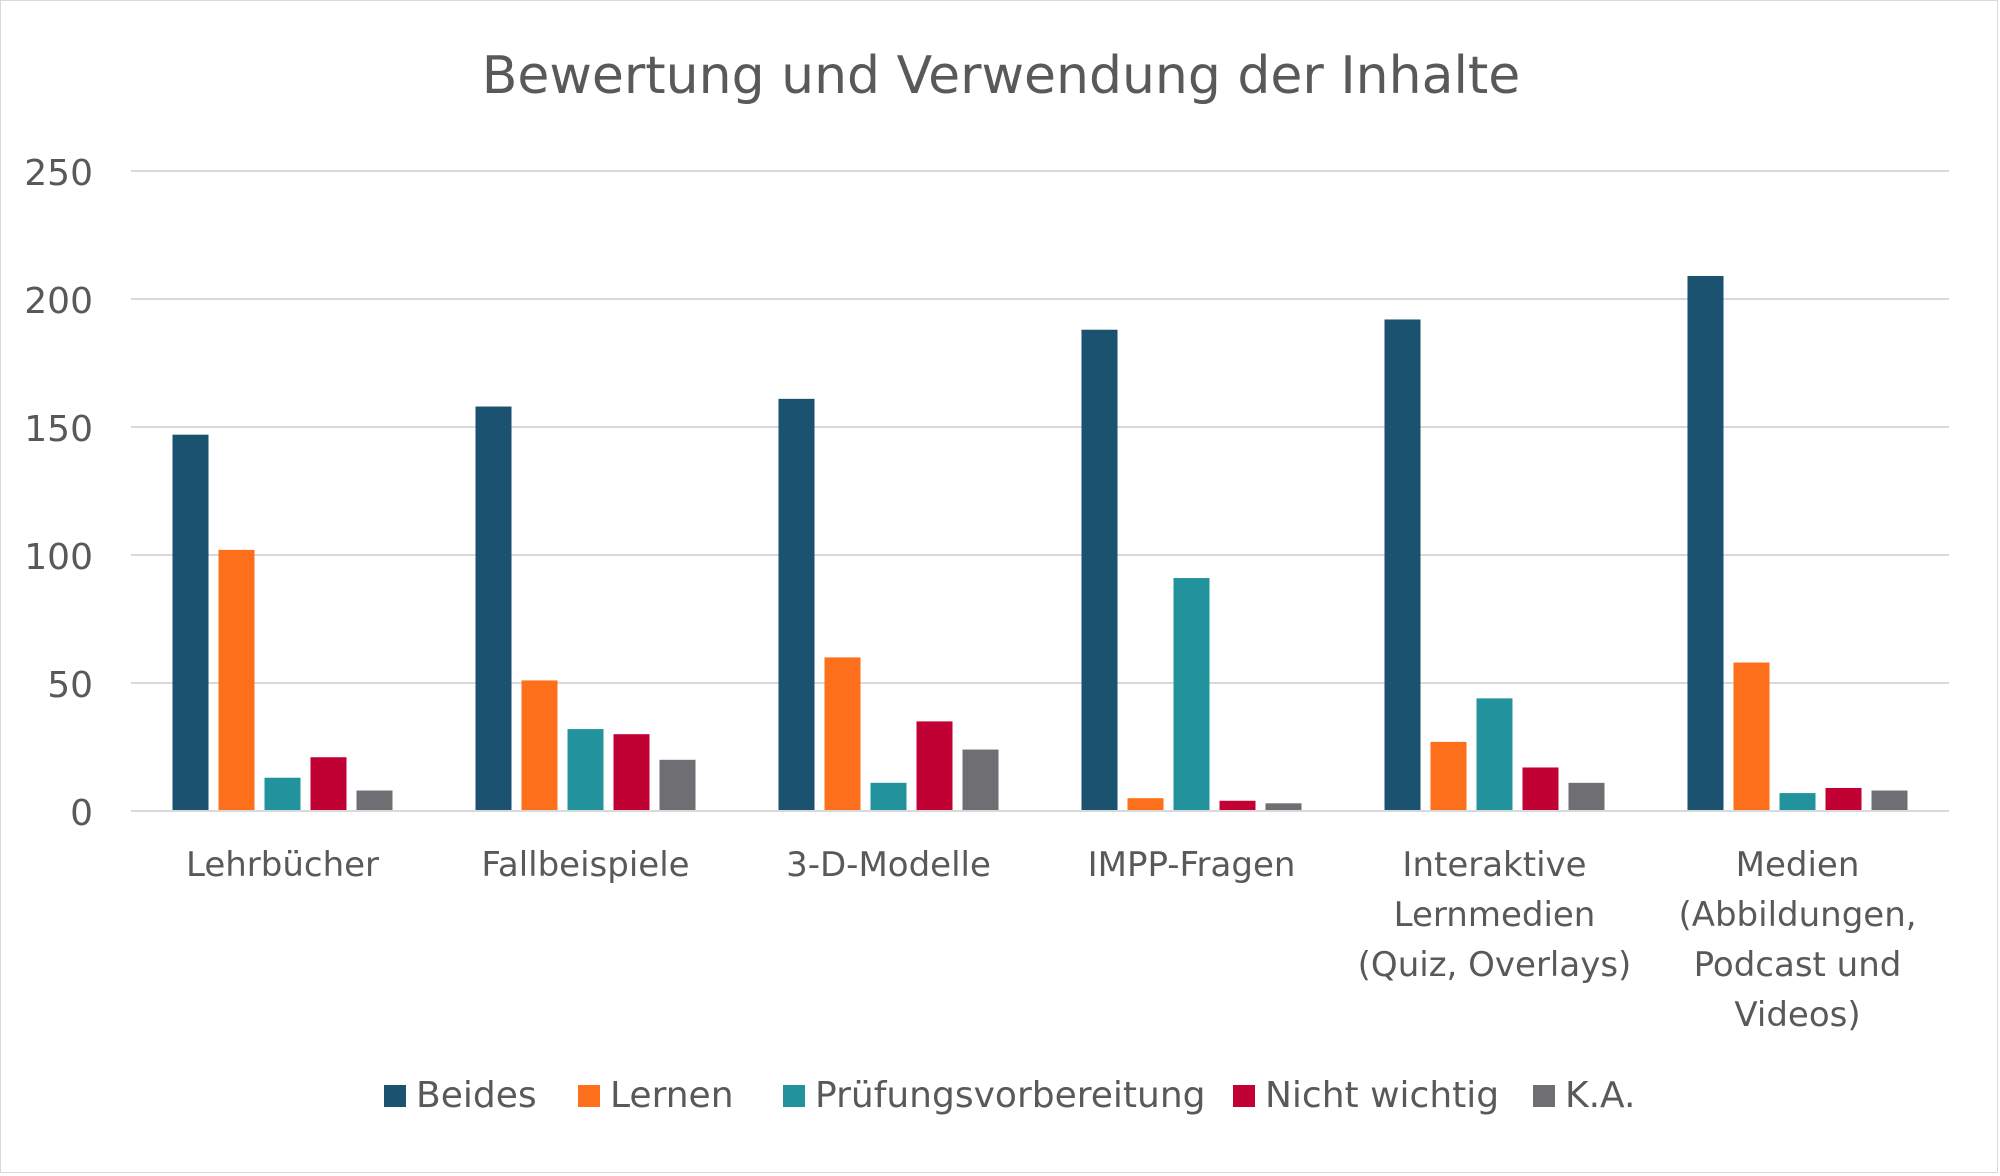 The height and width of the screenshot is (1176, 2000). I want to click on bar-k-a--2, so click(980, 780).